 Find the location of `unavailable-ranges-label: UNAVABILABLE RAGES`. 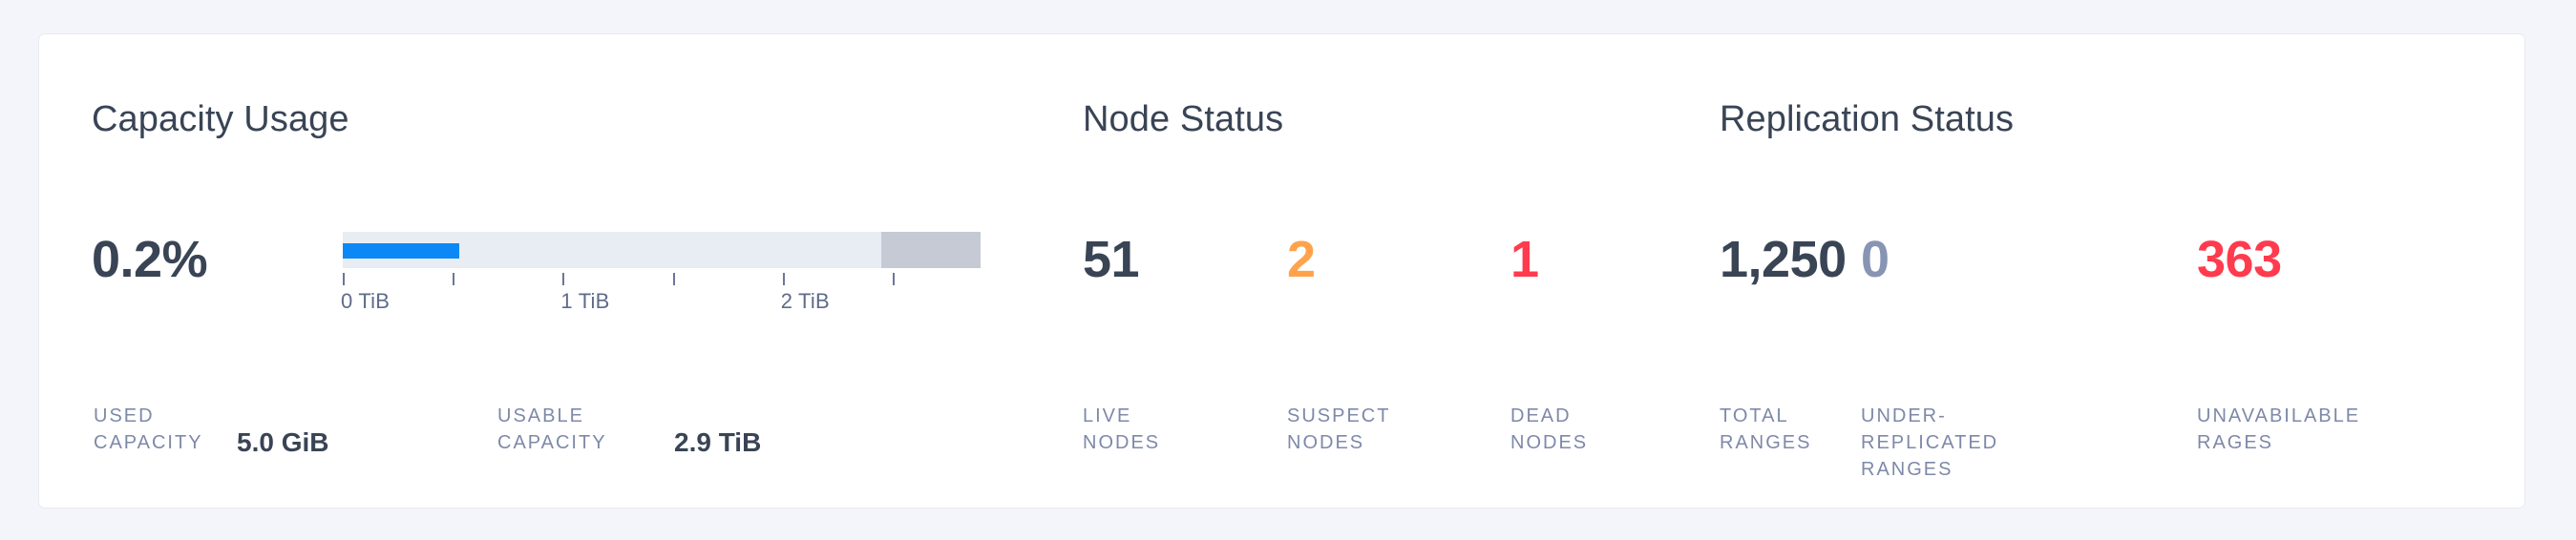

unavailable-ranges-label: UNAVABILABLE RAGES is located at coordinates (2279, 429).